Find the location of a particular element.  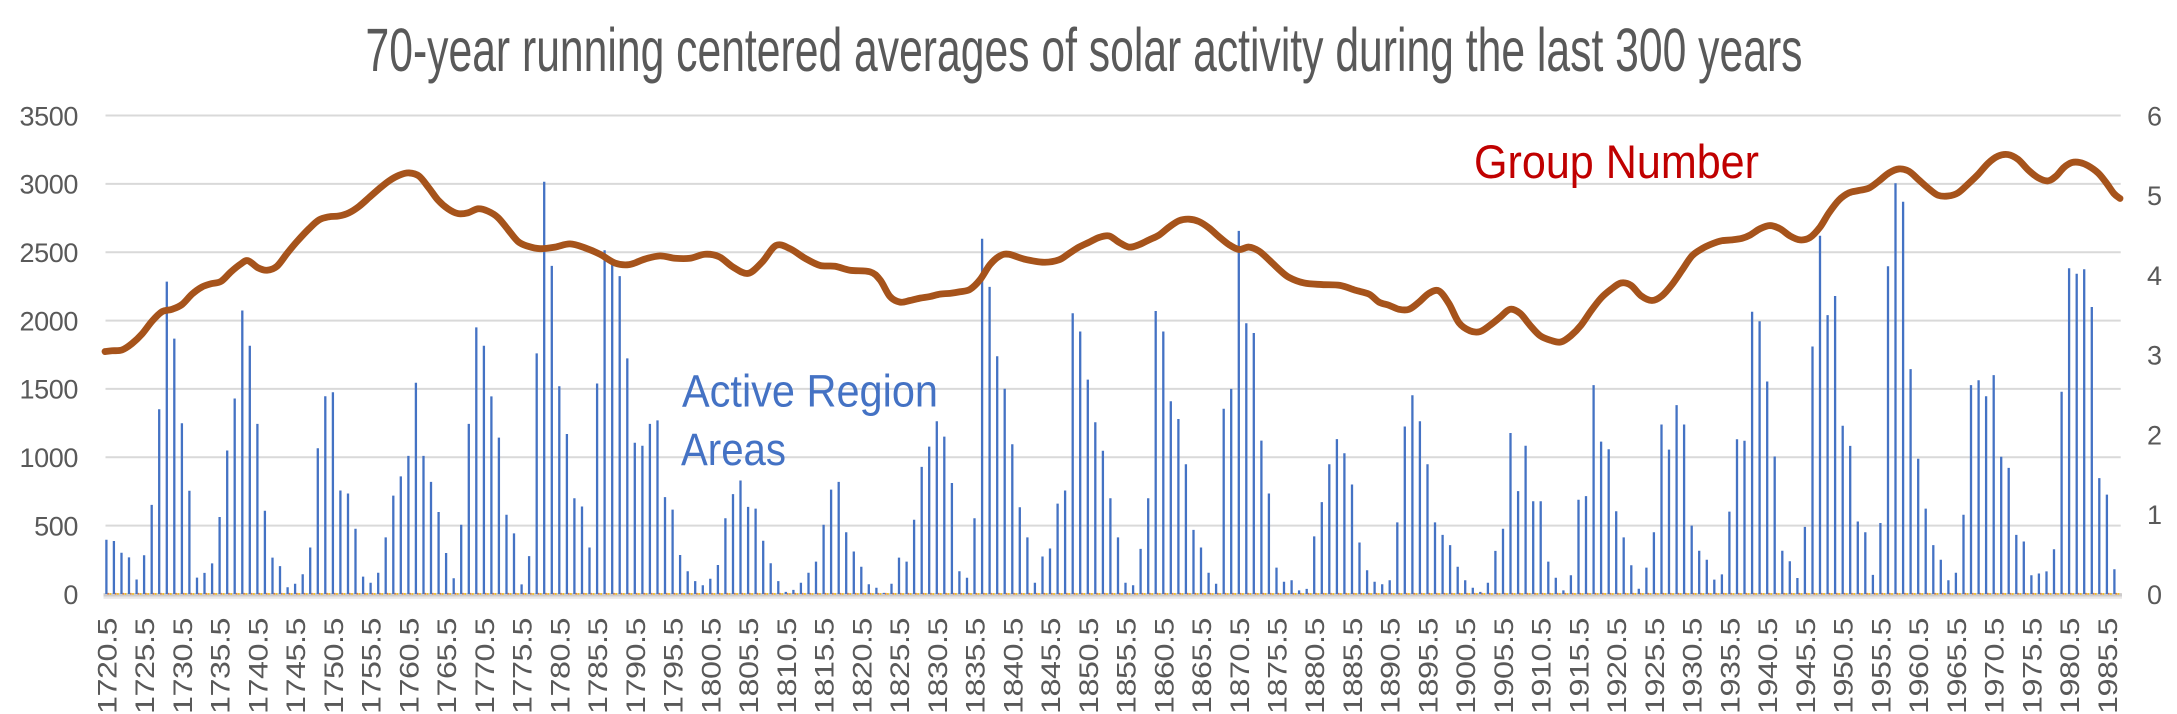

svg-text: 1920.5 is located at coordinates (1617, 666).